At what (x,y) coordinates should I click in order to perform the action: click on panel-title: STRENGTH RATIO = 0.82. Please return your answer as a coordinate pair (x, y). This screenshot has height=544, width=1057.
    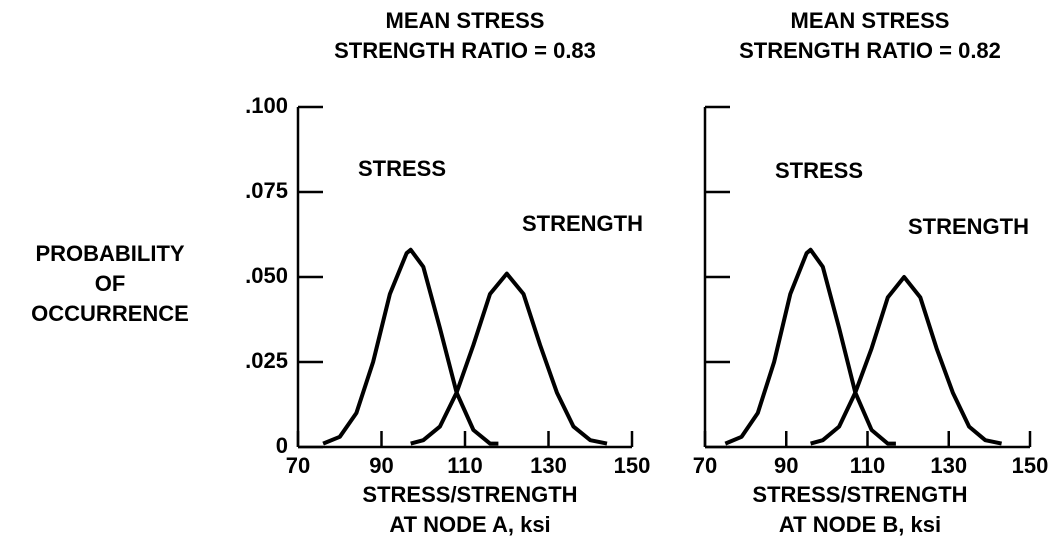
    Looking at the image, I should click on (870, 50).